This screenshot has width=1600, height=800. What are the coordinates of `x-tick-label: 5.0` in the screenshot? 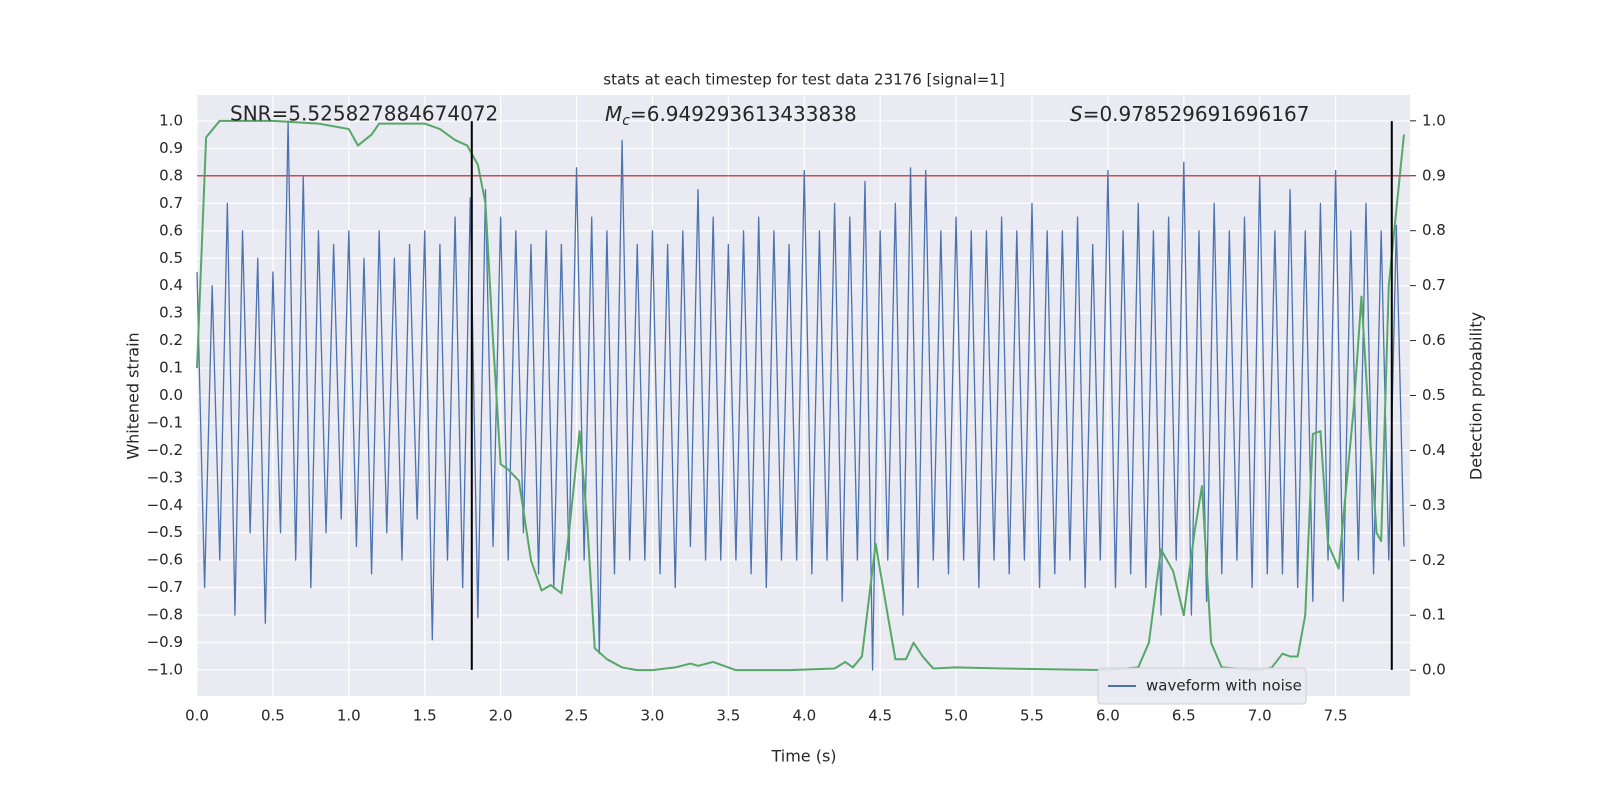 It's located at (956, 716).